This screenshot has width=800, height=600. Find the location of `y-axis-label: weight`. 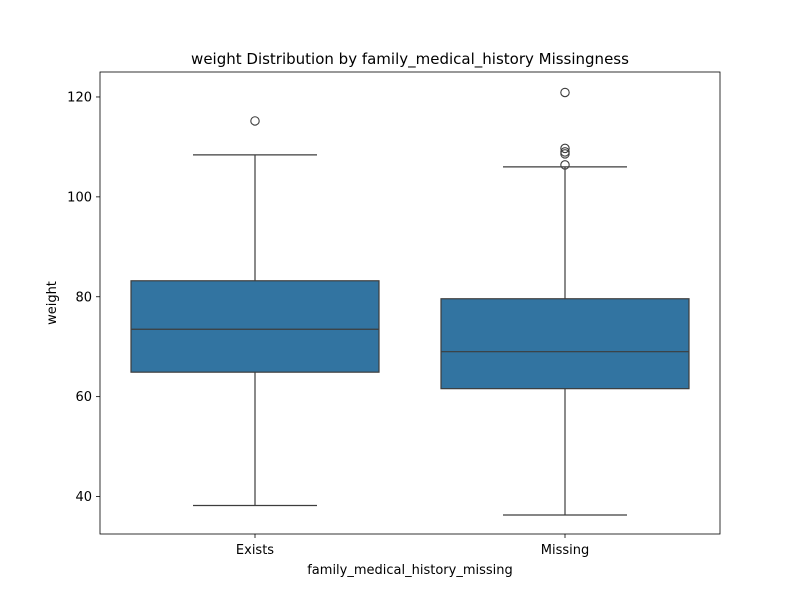

y-axis-label: weight is located at coordinates (52, 303).